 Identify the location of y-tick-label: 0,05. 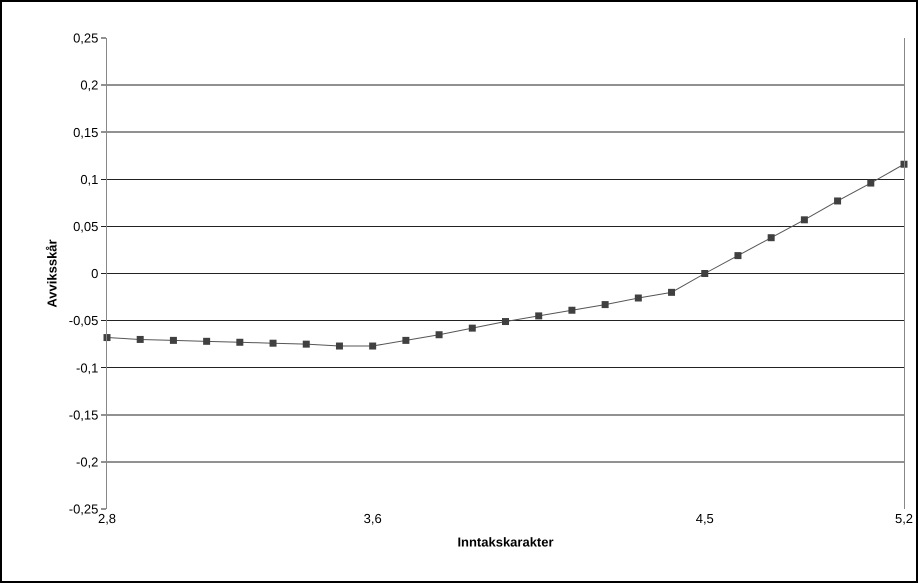
(85, 226).